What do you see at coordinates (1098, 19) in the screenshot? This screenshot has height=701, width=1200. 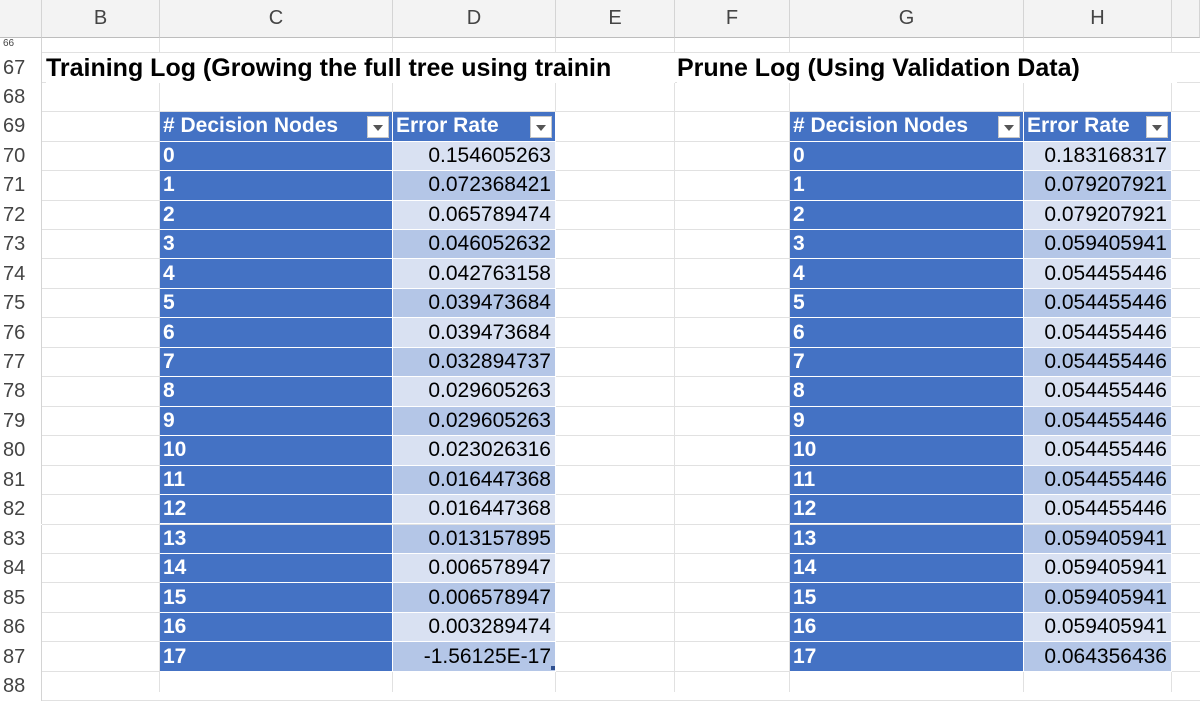 I see `column-header: H` at bounding box center [1098, 19].